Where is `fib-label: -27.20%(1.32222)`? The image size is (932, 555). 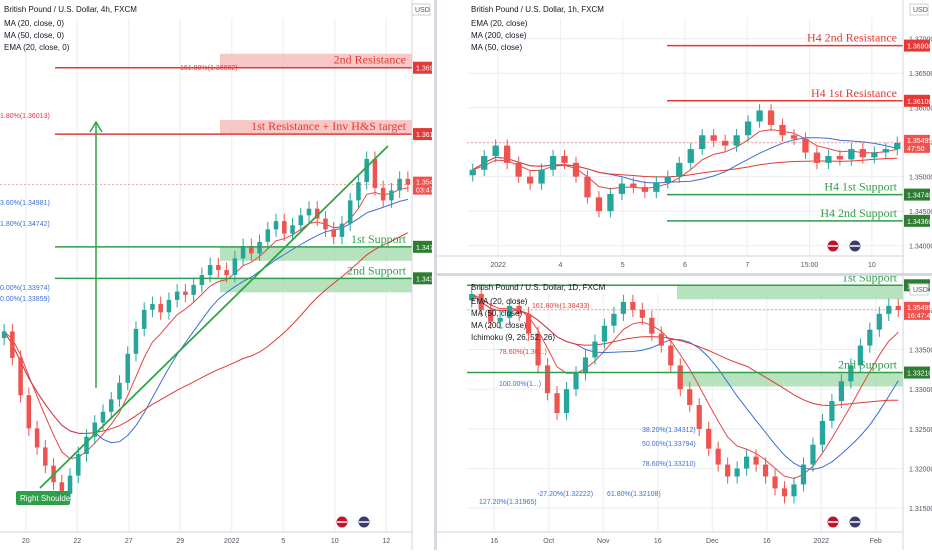
fib-label: -27.20%(1.32222) is located at coordinates (565, 494).